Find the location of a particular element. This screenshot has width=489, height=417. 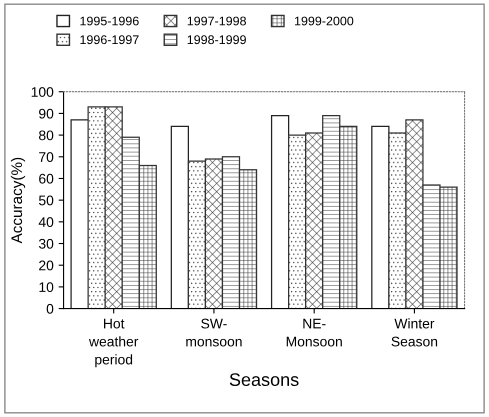

y-tick-label: 0 is located at coordinates (50, 309).